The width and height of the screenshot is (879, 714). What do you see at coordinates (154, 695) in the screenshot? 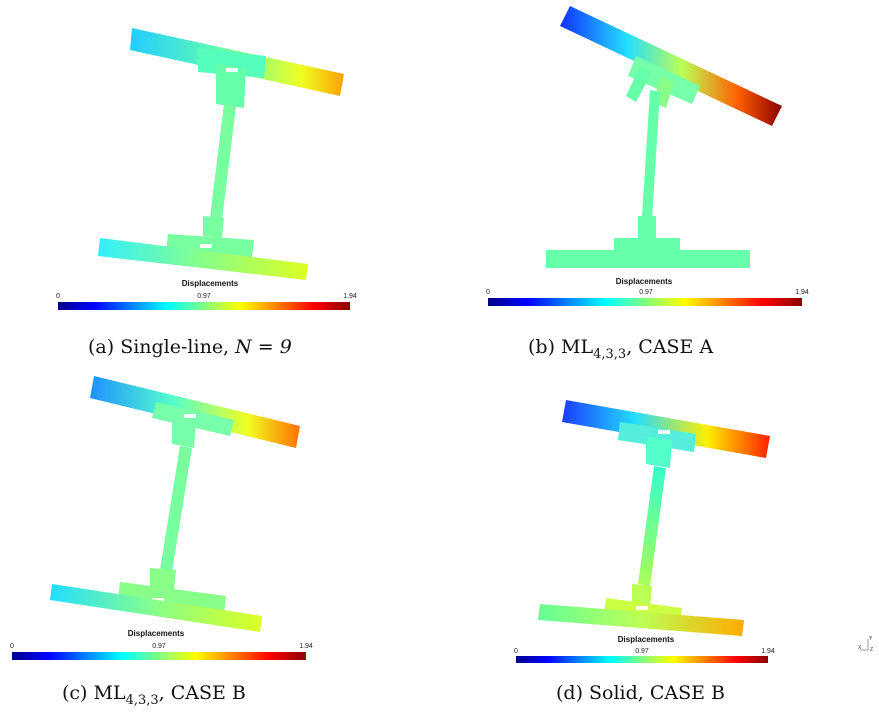
I see `caption-c: (c) ML4,3,3, CASE B` at bounding box center [154, 695].